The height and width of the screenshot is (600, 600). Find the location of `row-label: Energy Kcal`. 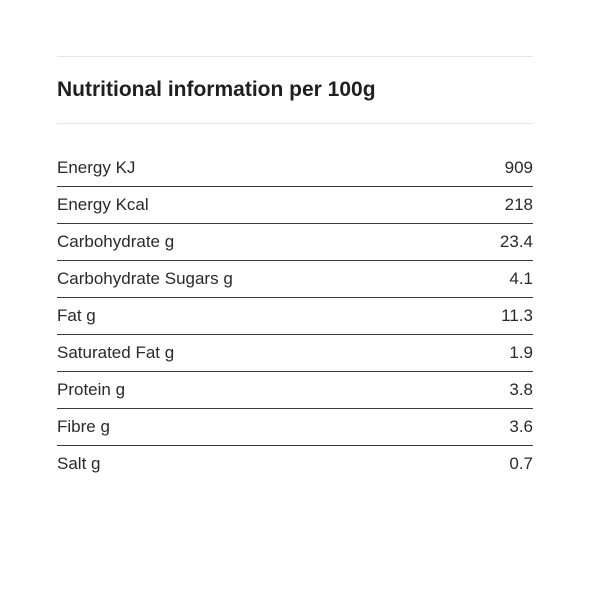

row-label: Energy Kcal is located at coordinates (103, 204).